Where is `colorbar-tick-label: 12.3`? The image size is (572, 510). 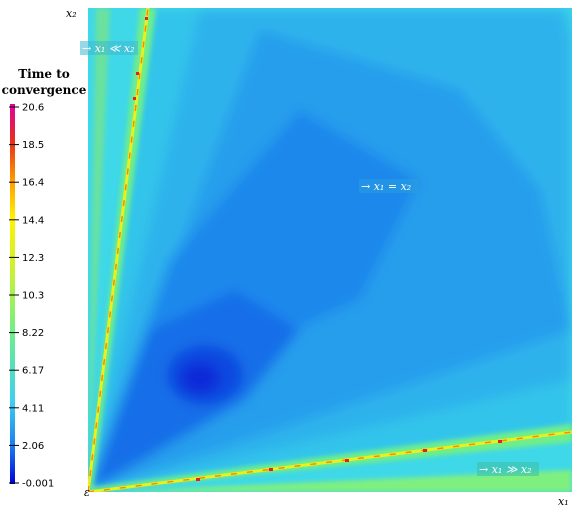
colorbar-tick-label: 12.3 is located at coordinates (33, 258).